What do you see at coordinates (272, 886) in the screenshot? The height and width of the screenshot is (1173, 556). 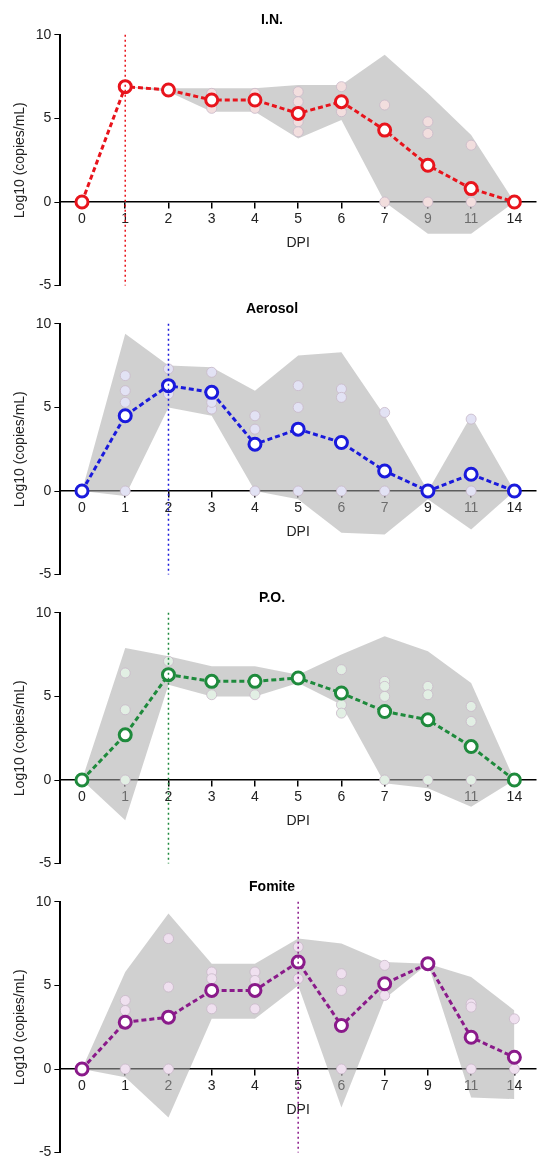 I see `chart-title: Fomite` at bounding box center [272, 886].